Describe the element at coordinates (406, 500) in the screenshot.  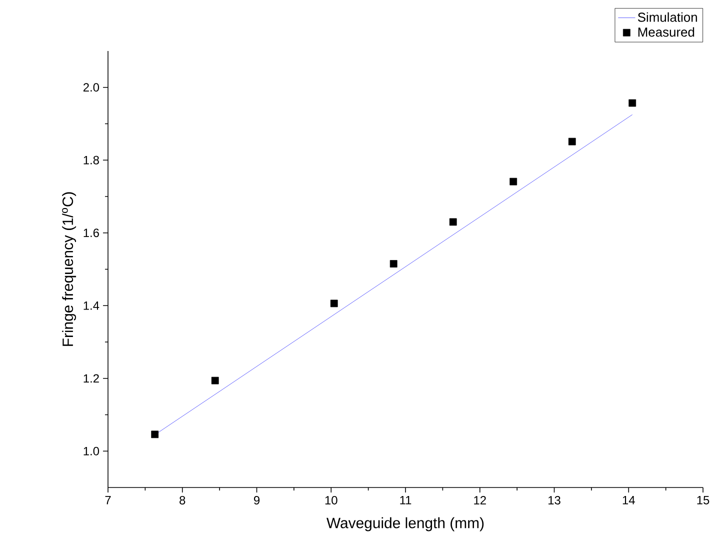
I see `x-tick-label: 11` at that location.